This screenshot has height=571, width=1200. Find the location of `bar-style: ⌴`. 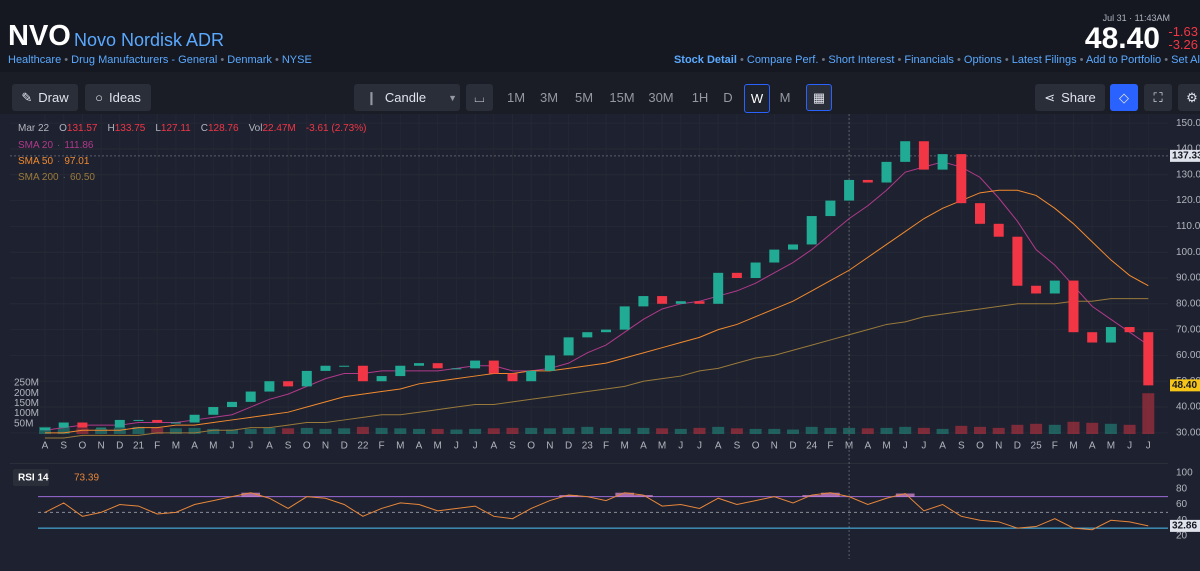

bar-style: ⌴ is located at coordinates (479, 97).